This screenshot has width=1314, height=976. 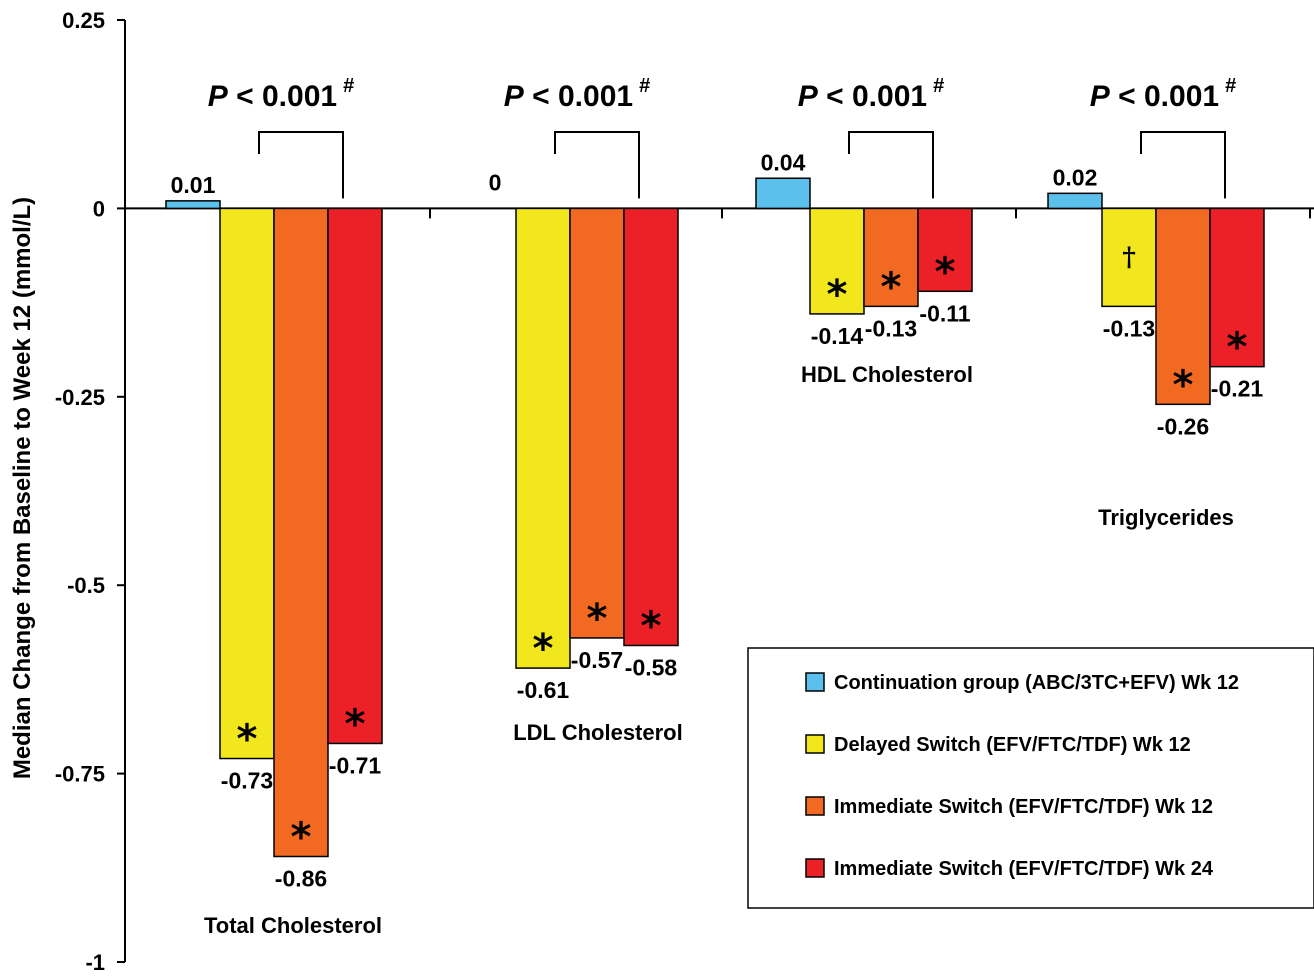 What do you see at coordinates (293, 925) in the screenshot?
I see `category-label: Total Cholesterol` at bounding box center [293, 925].